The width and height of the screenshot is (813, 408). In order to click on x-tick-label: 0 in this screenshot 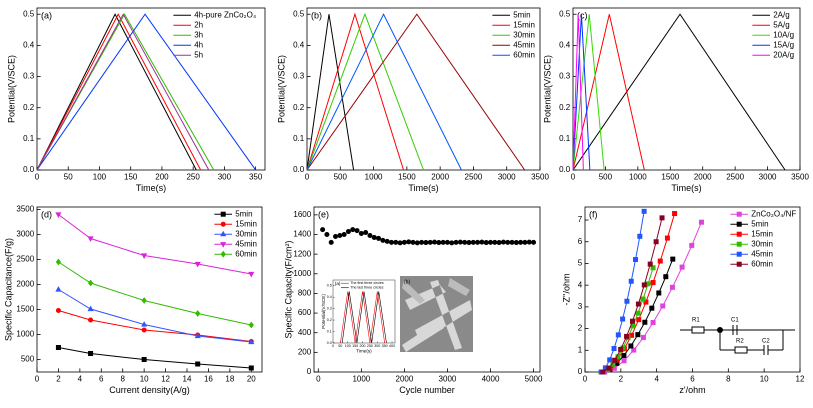, I will do `click(333, 346)`.